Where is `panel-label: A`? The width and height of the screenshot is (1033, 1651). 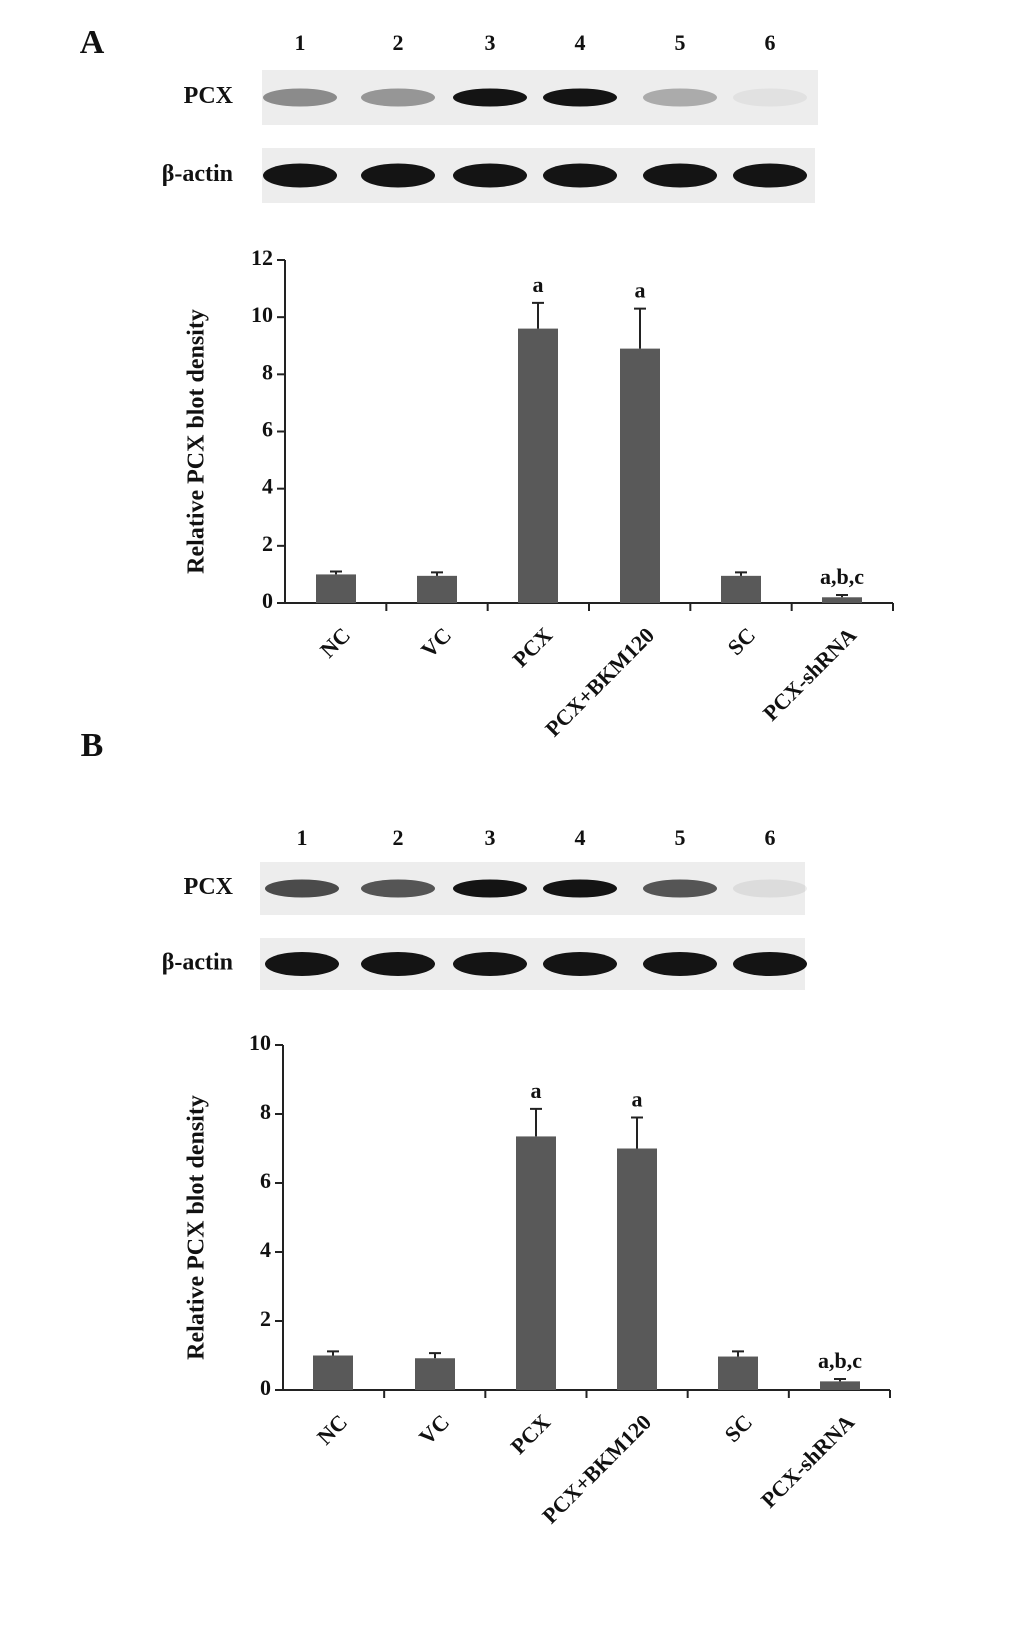
panel-label: A is located at coordinates (92, 42).